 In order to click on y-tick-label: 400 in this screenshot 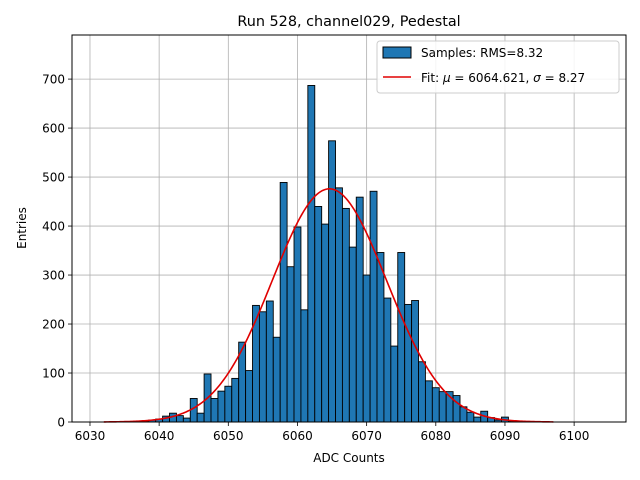, I will do `click(53, 227)`.